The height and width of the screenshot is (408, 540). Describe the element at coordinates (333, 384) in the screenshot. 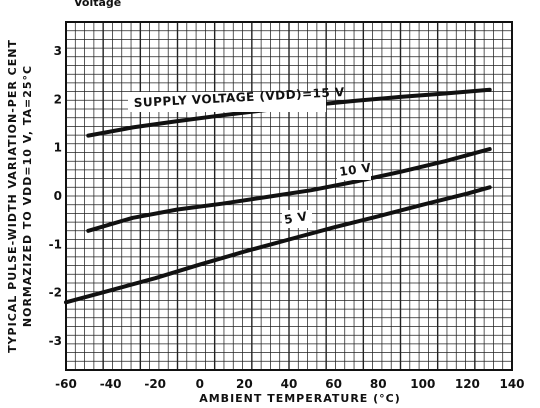

I see `x-tick-label: 60` at that location.